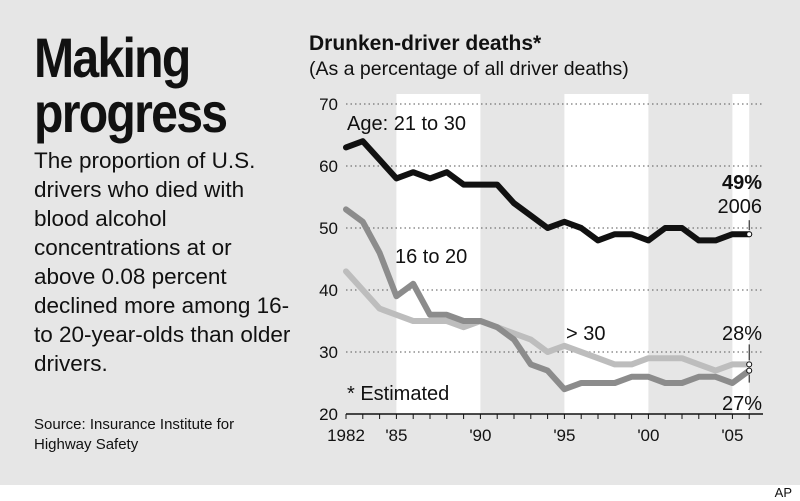 This screenshot has height=501, width=800. I want to click on series-label-21-30: Age: 21 to 30, so click(406, 124).